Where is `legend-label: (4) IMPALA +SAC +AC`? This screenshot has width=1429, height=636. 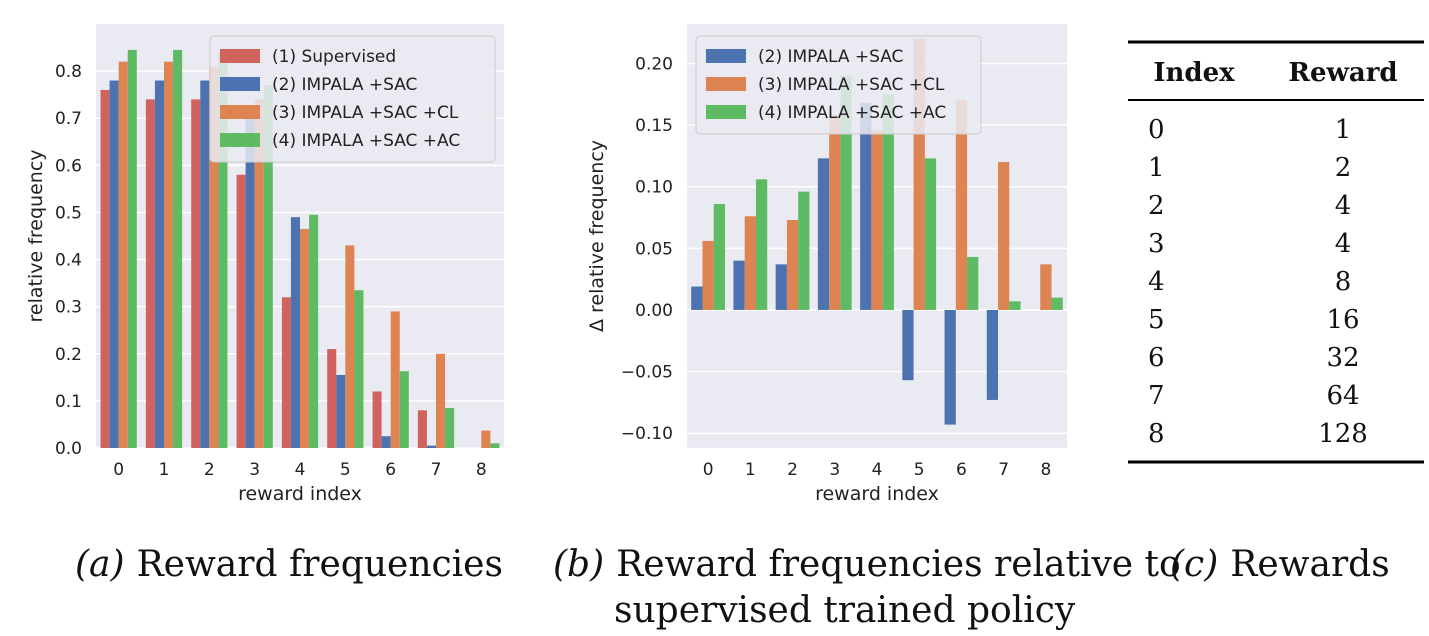
legend-label: (4) IMPALA +SAC +AC is located at coordinates (366, 141).